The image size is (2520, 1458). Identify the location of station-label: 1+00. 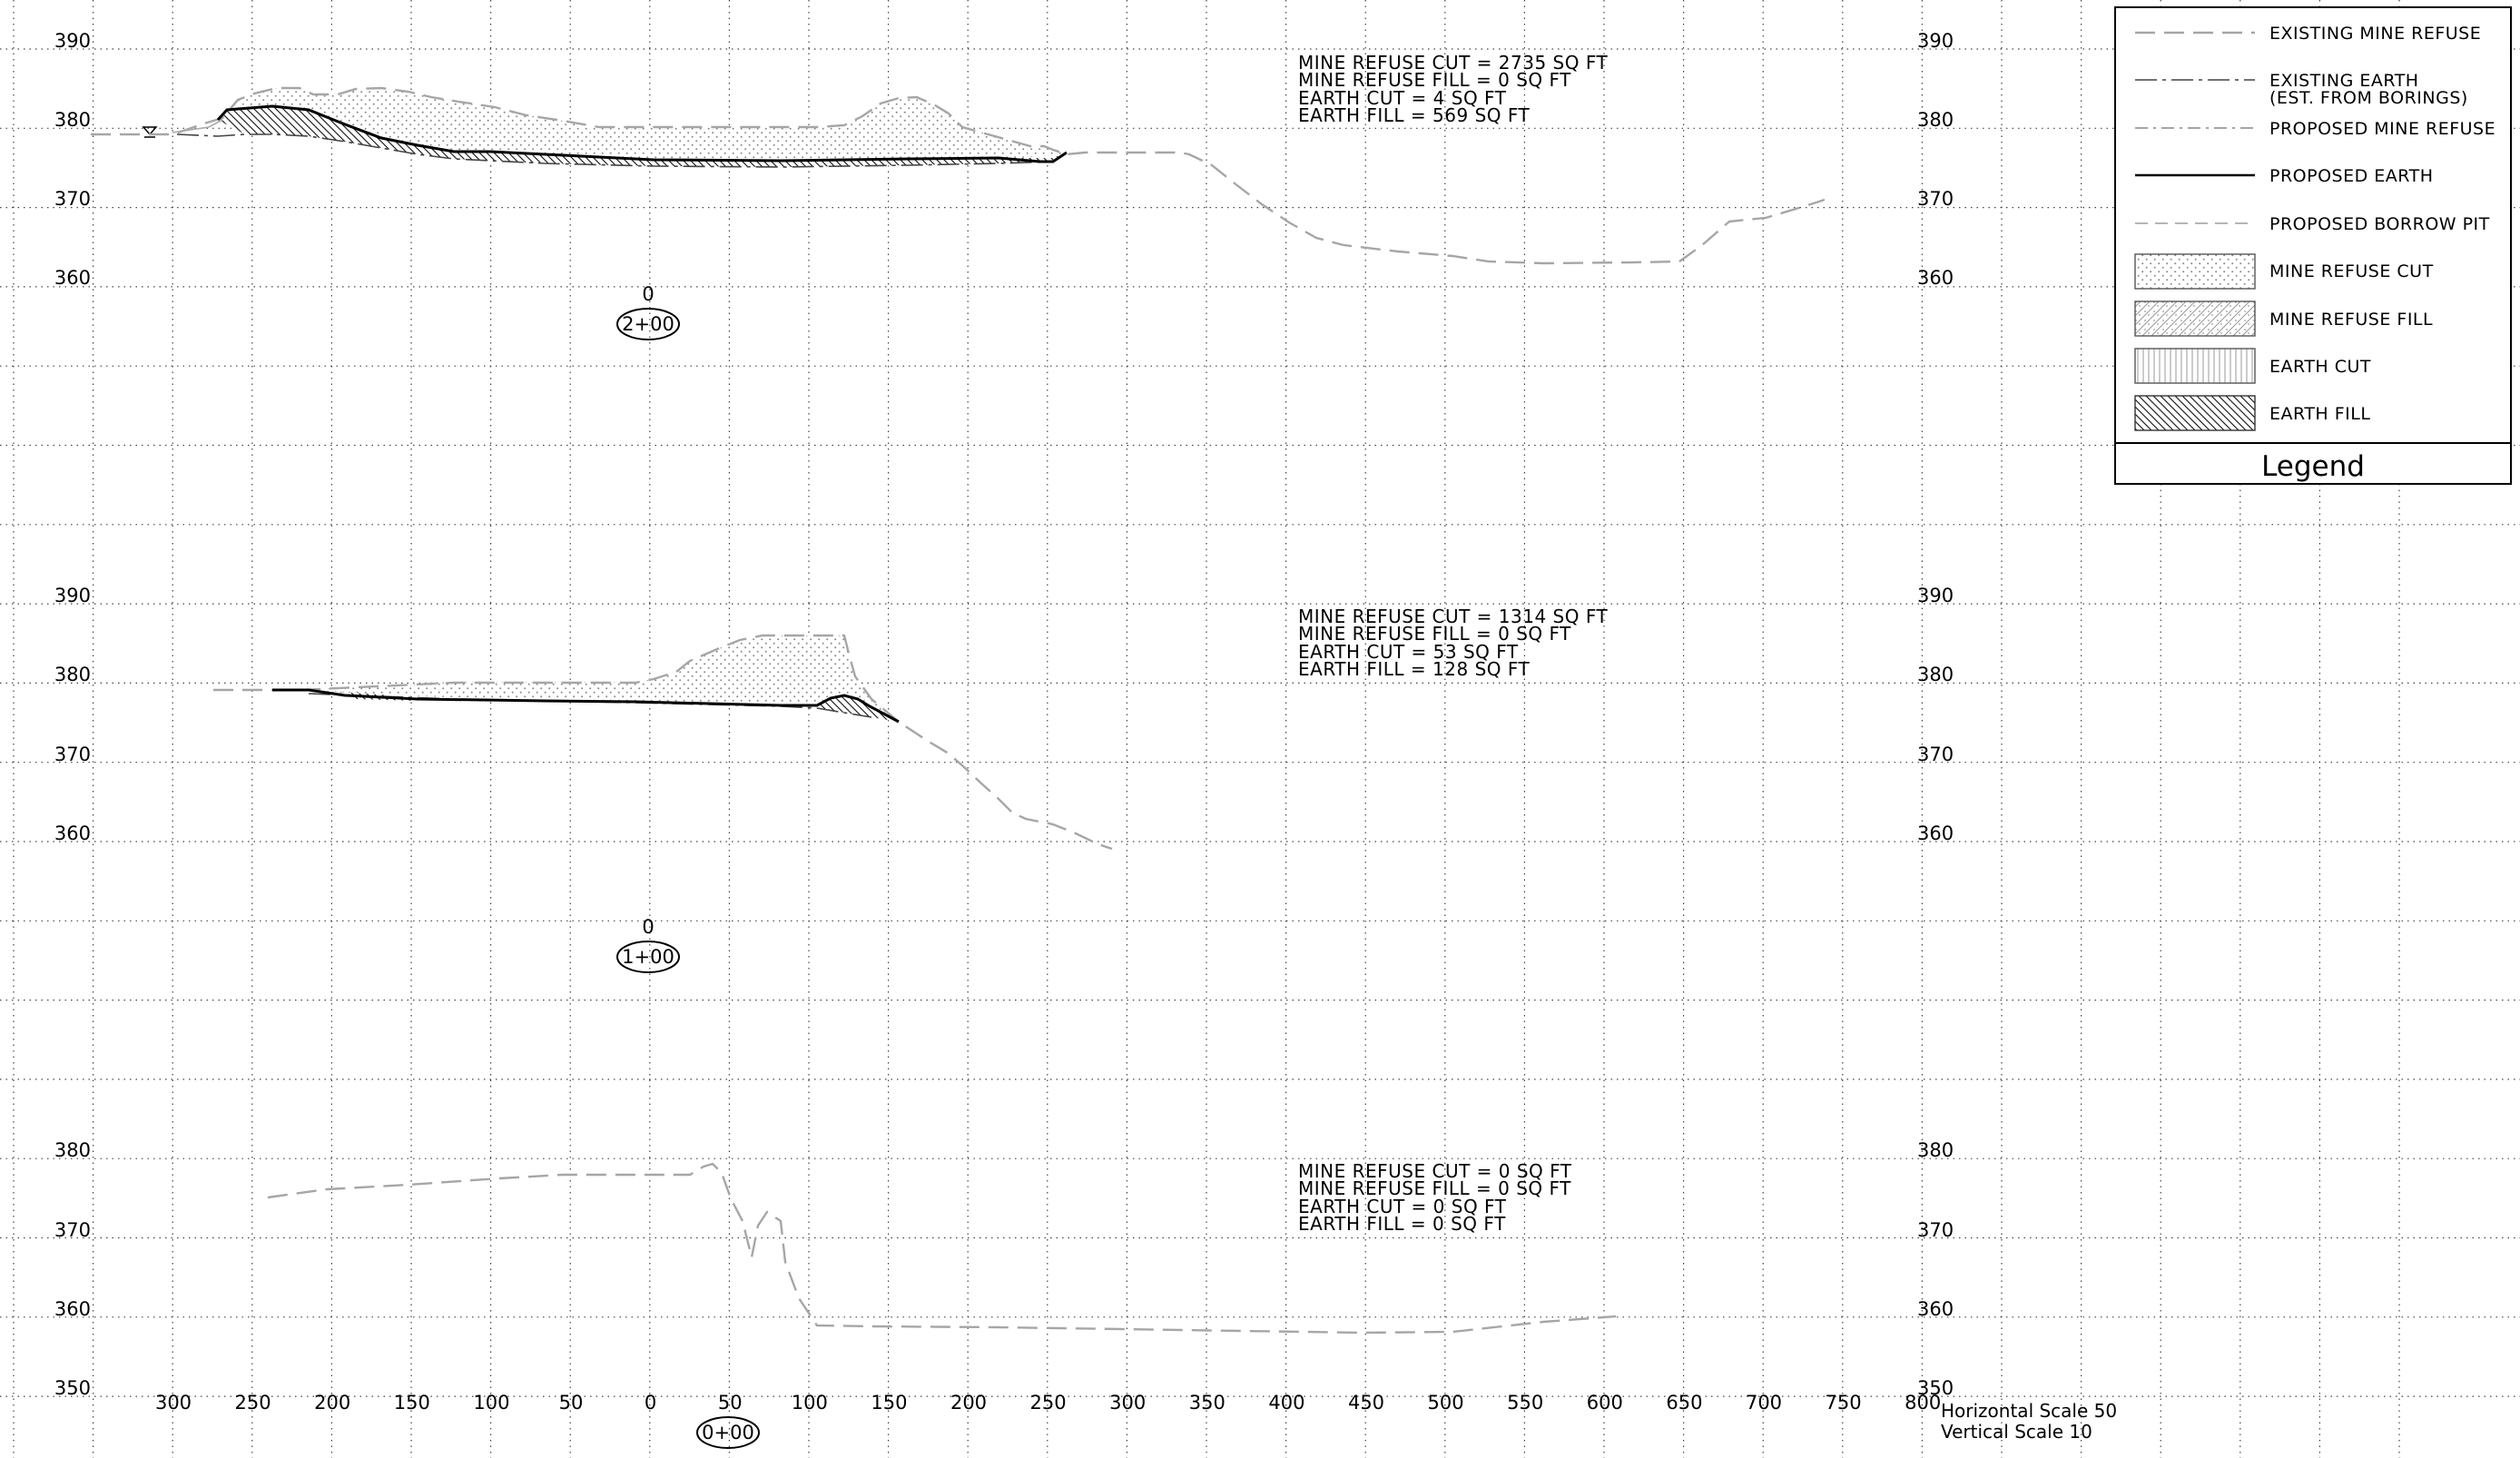
(648, 957).